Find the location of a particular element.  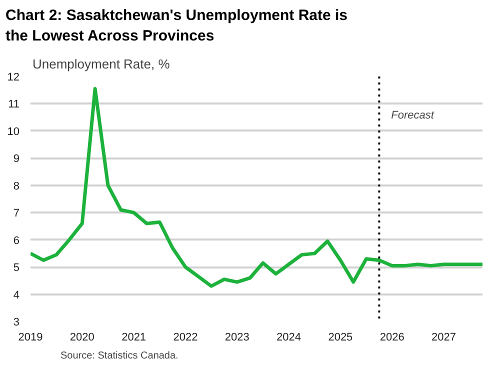

x-tick-label: 2025 is located at coordinates (340, 338).